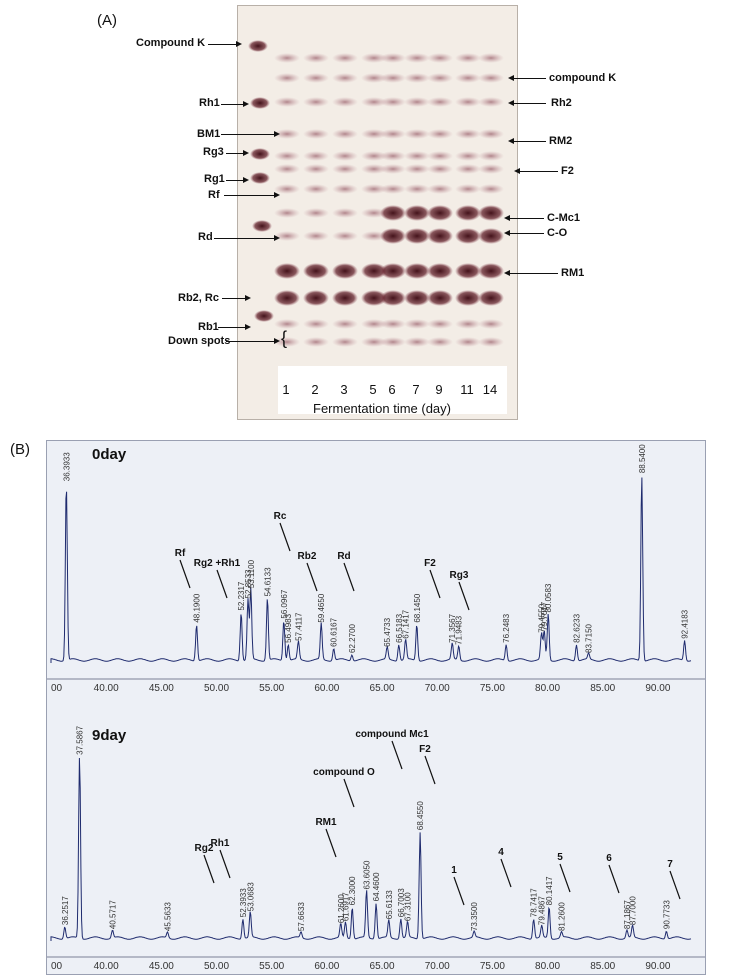  I want to click on peak-rt-label: 40.5717, so click(112, 914).